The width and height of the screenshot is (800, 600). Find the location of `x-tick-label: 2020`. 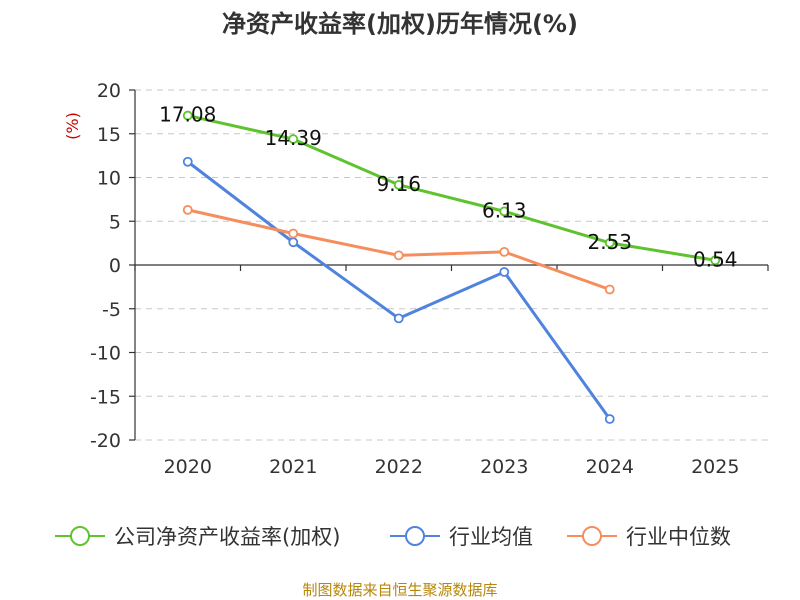

x-tick-label: 2020 is located at coordinates (188, 467).